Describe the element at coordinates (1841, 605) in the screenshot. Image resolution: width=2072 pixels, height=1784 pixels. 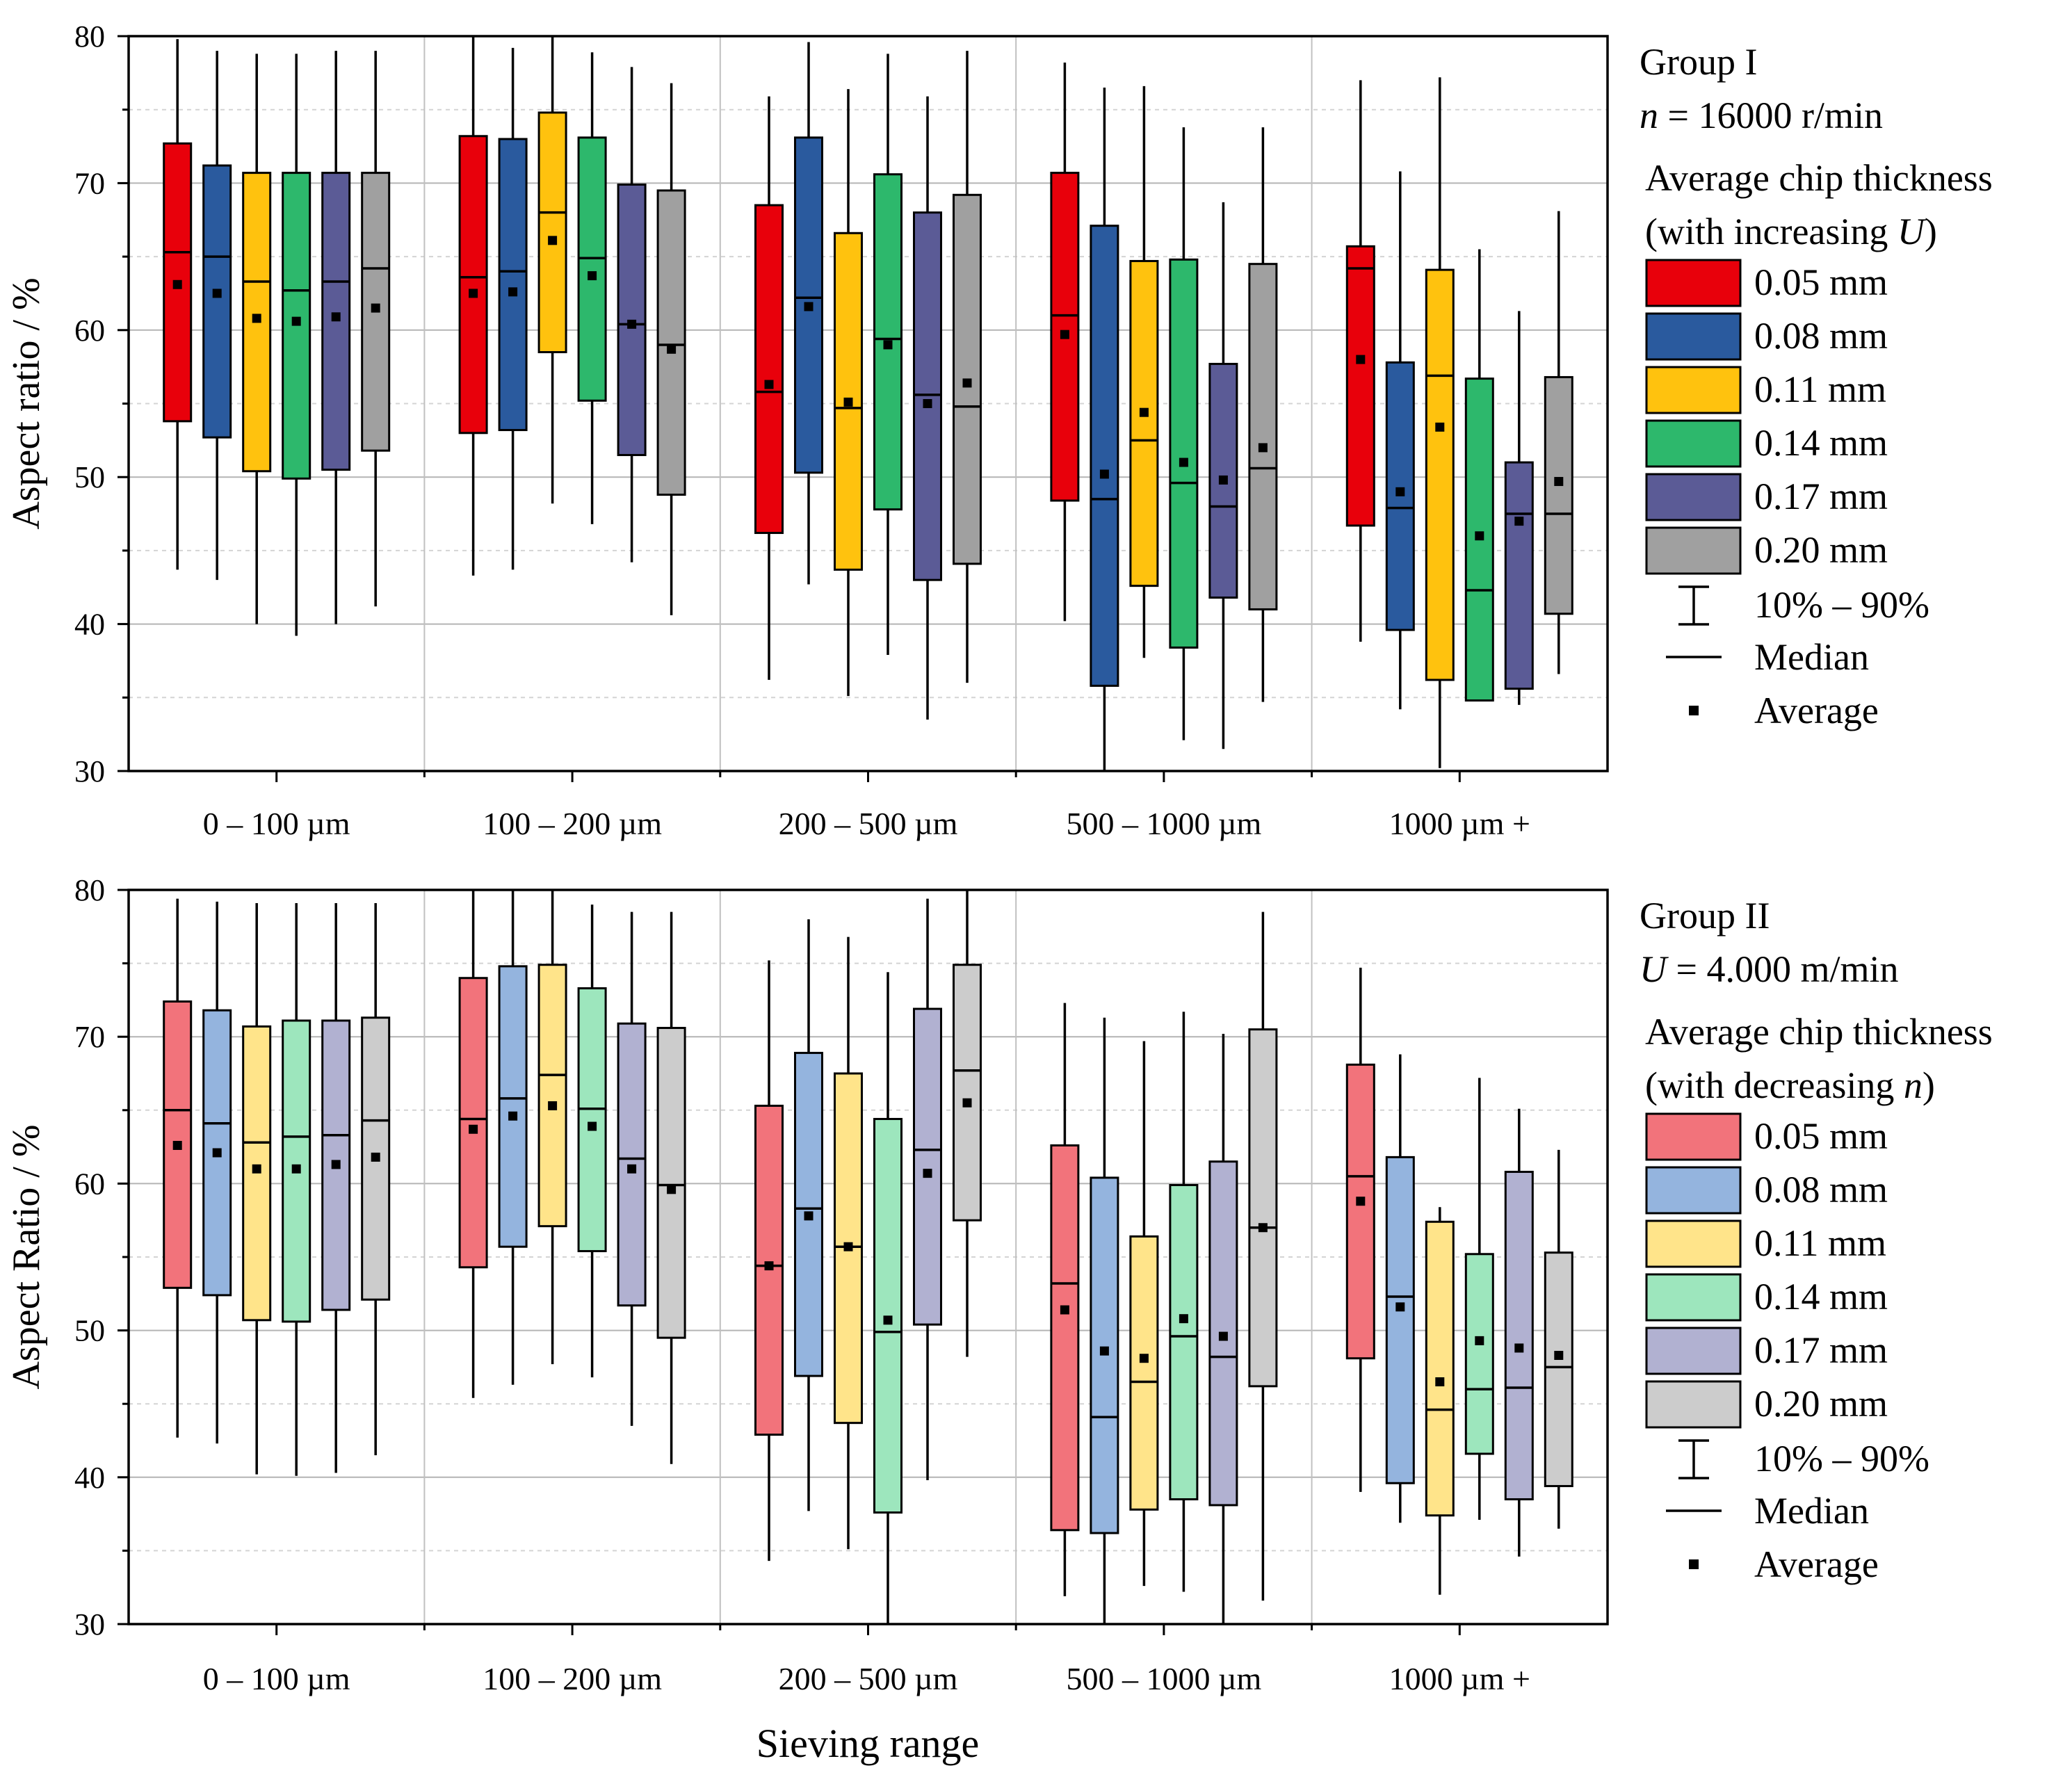
I see `legend-whisker-label: 10% – 90%` at that location.